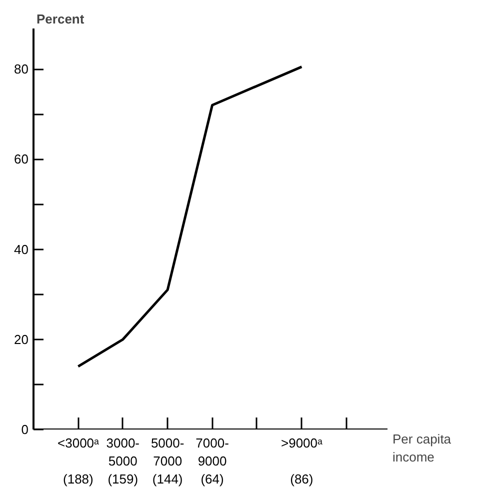  Describe the element at coordinates (123, 461) in the screenshot. I see `x-tick-label: 3000- 5000 (159)` at that location.